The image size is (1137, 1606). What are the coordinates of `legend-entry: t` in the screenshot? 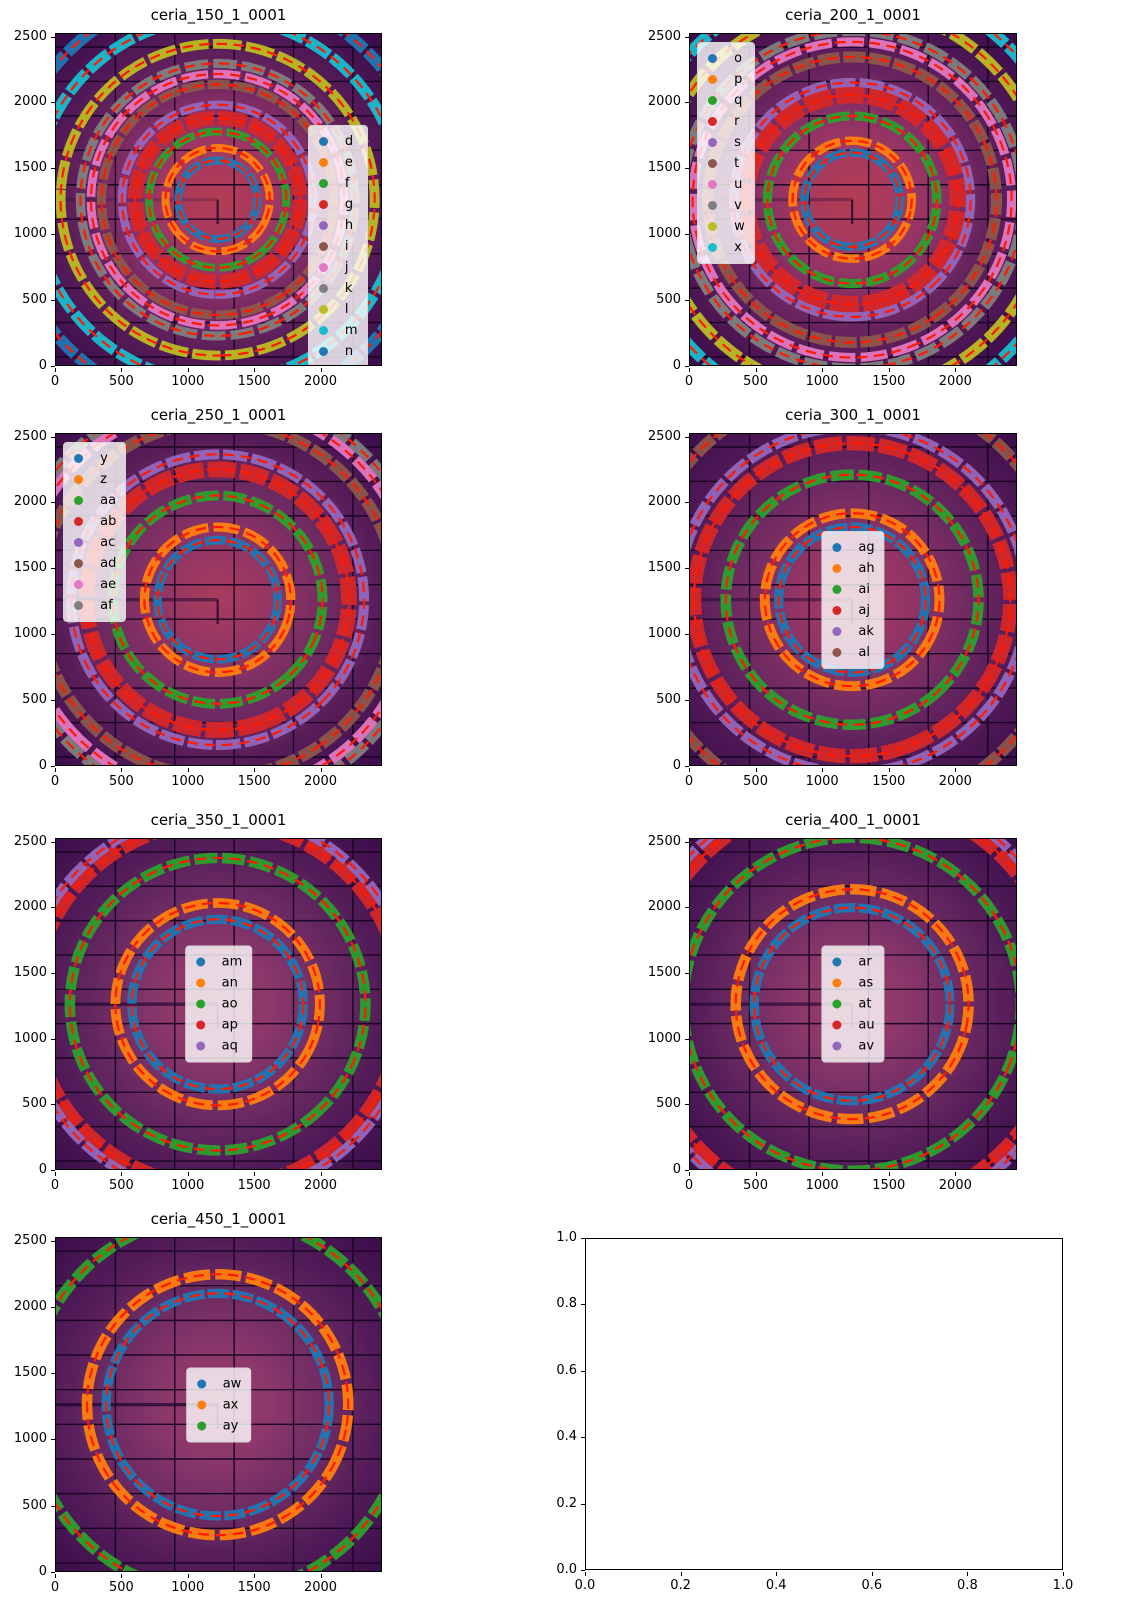 It's located at (725, 163).